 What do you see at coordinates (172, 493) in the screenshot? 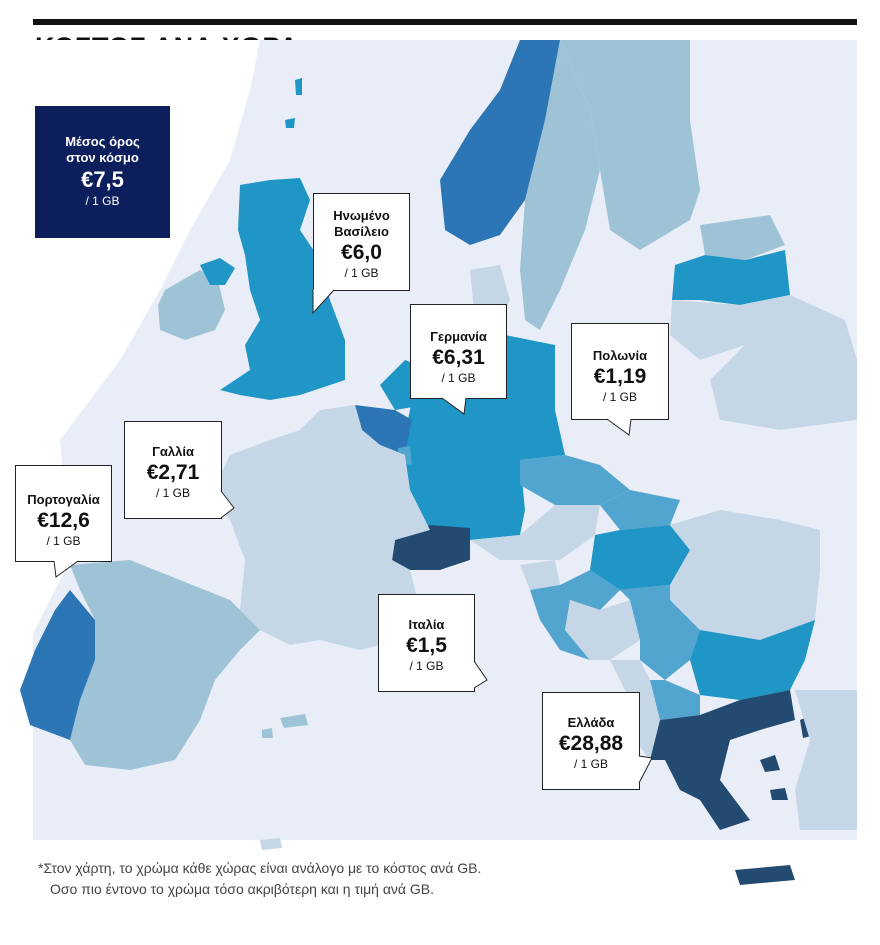
I see `callout-france-unit: / 1 GB` at bounding box center [172, 493].